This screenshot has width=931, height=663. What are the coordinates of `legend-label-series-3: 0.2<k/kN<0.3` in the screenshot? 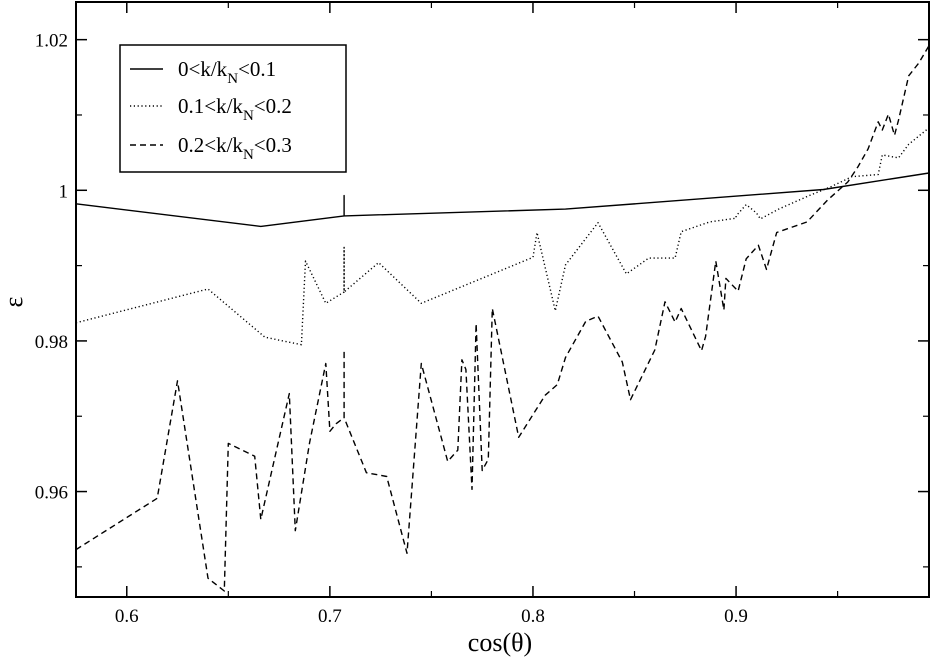 It's located at (235, 148).